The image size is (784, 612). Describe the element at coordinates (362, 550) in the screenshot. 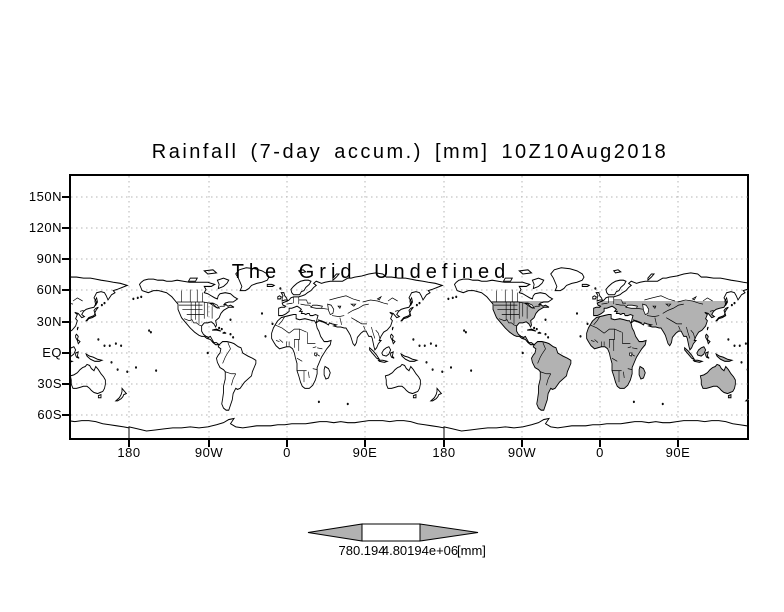

I see `colorbar-min-label: 780.194` at that location.